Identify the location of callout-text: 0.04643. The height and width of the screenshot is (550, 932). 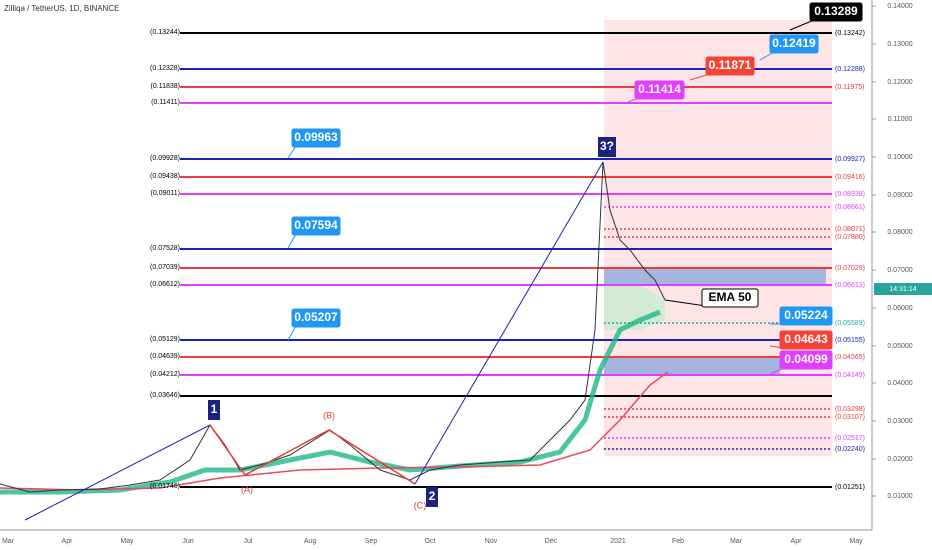
(806, 339).